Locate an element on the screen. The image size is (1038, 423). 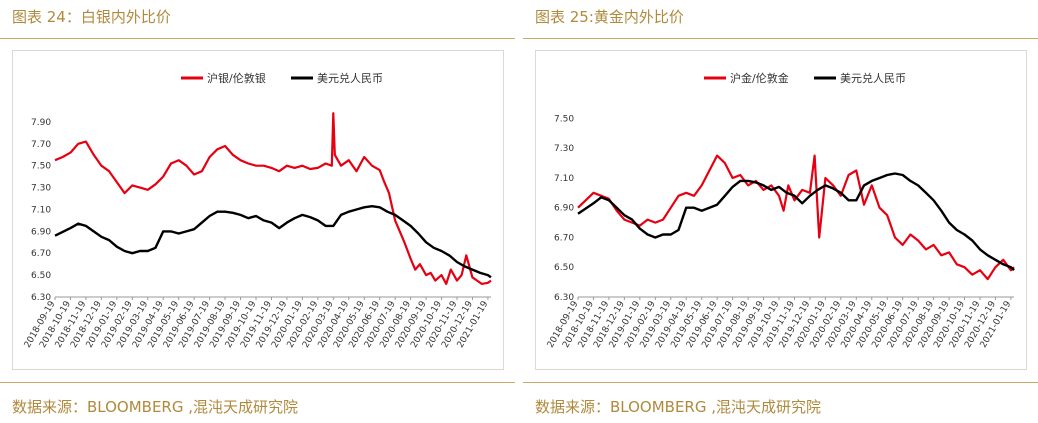
y-axis: 7.90 7.70 7.50 7.30 7.10 6.90 6.70 6.50 6.30 is located at coordinates (41, 210).